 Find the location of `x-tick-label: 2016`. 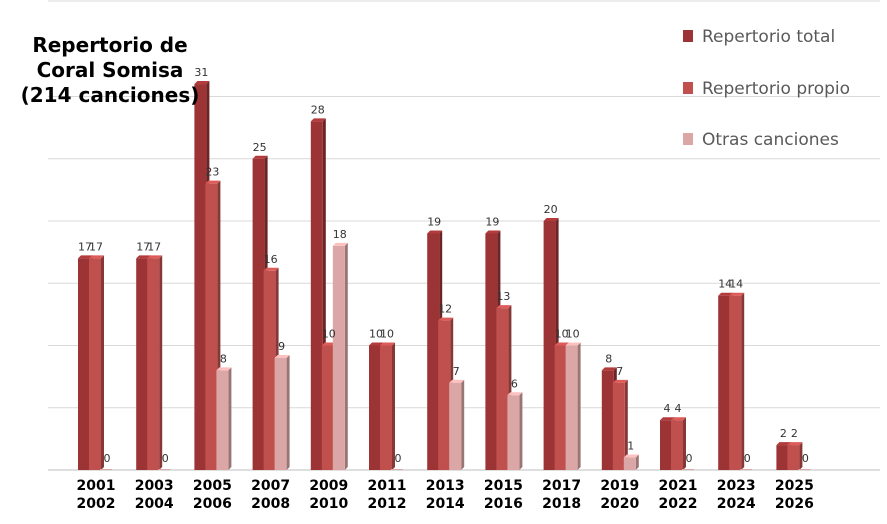

x-tick-label: 2016 is located at coordinates (503, 504).